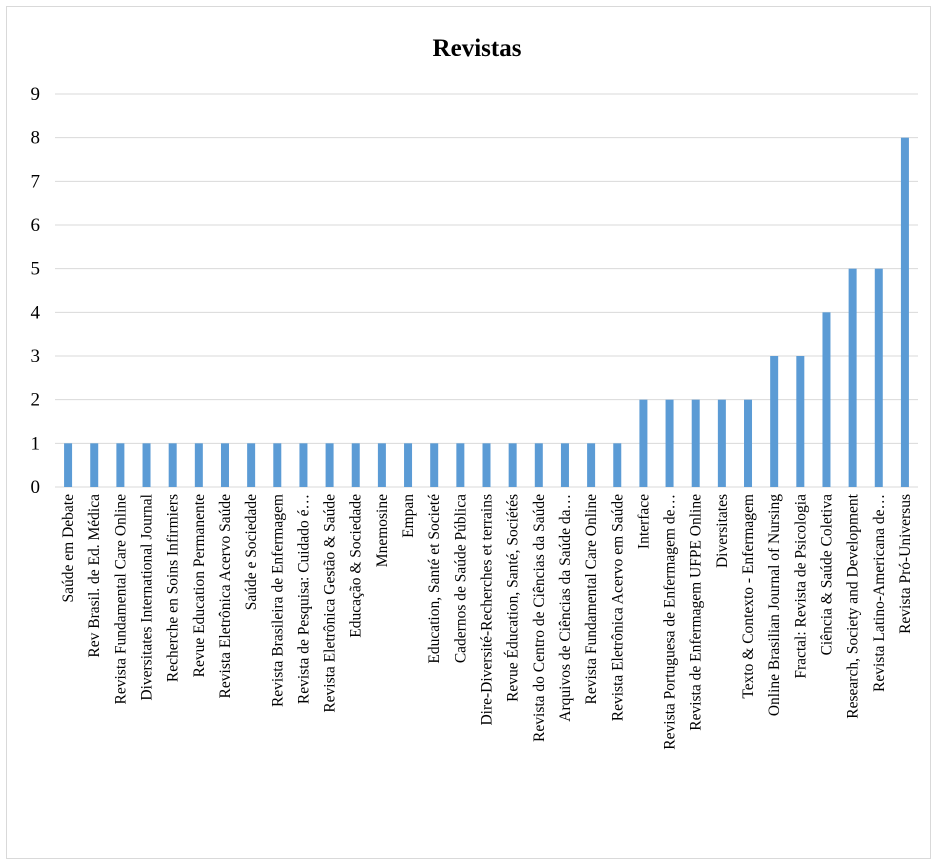 Image resolution: width=937 pixels, height=865 pixels. What do you see at coordinates (617, 607) in the screenshot?
I see `x-tick-label: Revista Eletrônica Acervo em Saúde` at bounding box center [617, 607].